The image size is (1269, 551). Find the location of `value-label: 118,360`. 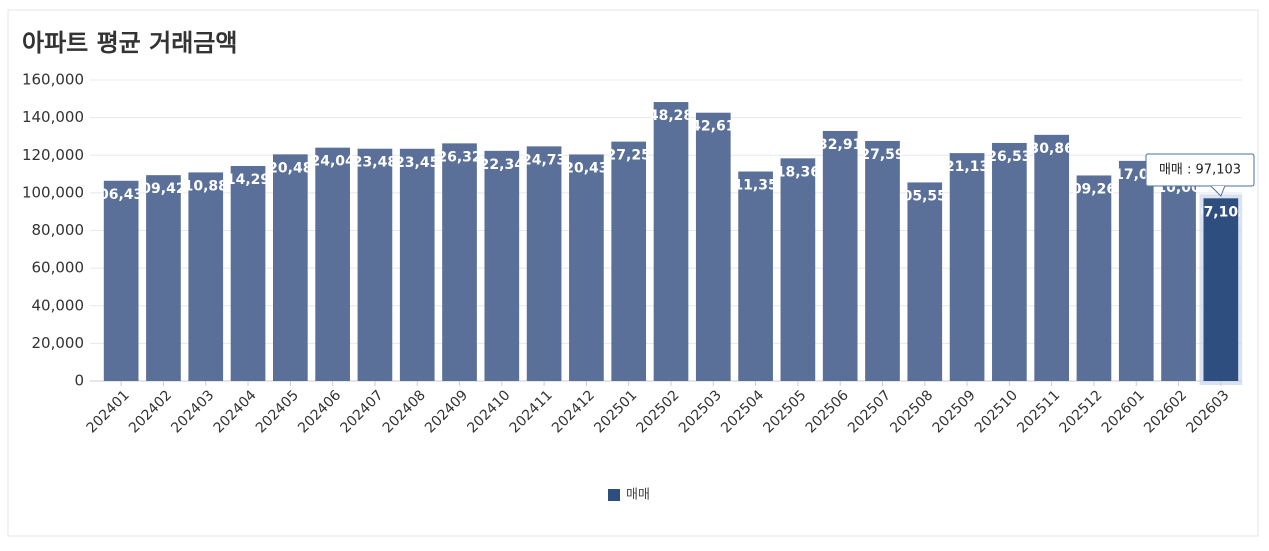

value-label: 118,360 is located at coordinates (798, 172).